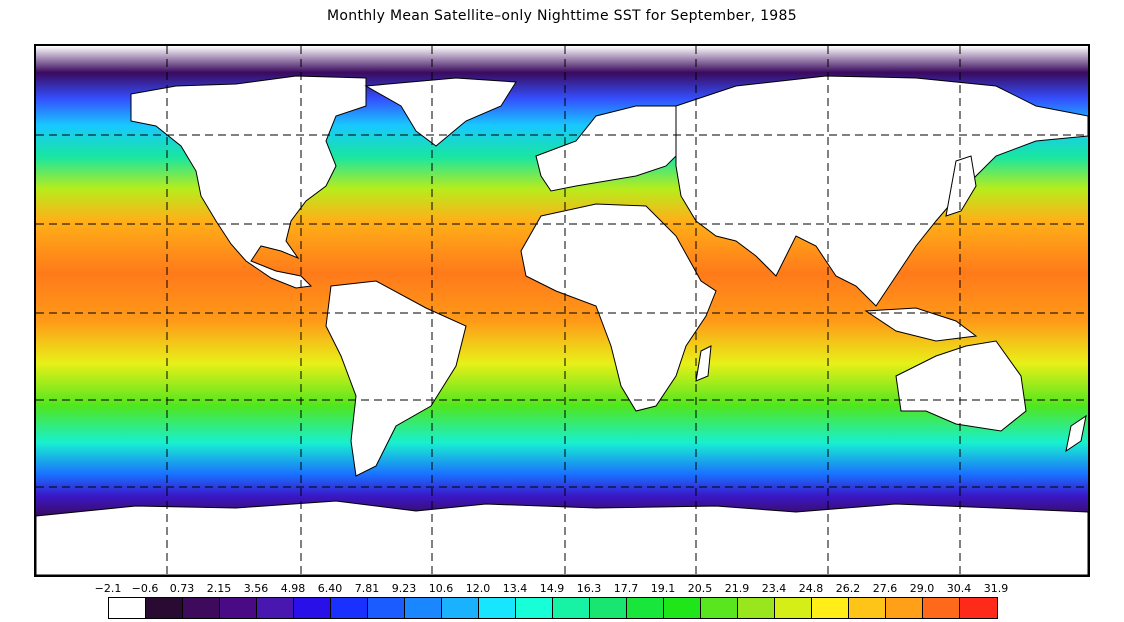  Describe the element at coordinates (885, 588) in the screenshot. I see `colorbar-tick-label: 27.6` at that location.